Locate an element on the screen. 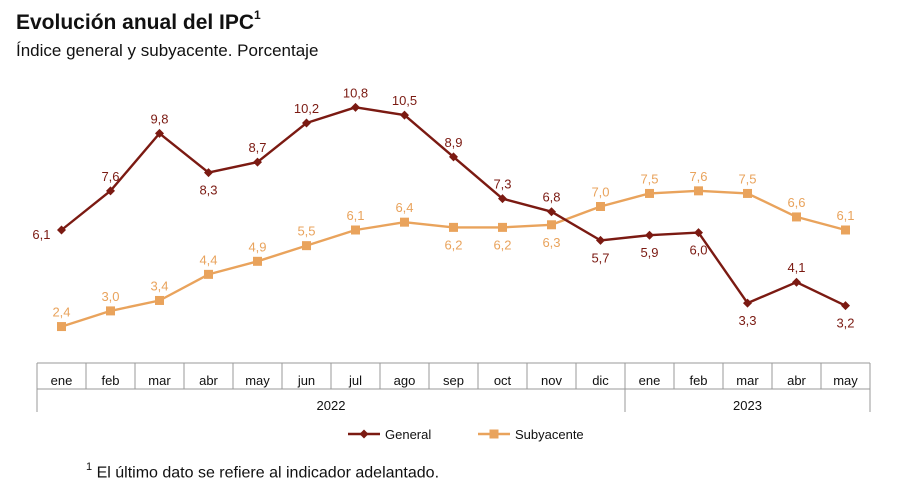  x-tick-label: jul is located at coordinates (355, 380).